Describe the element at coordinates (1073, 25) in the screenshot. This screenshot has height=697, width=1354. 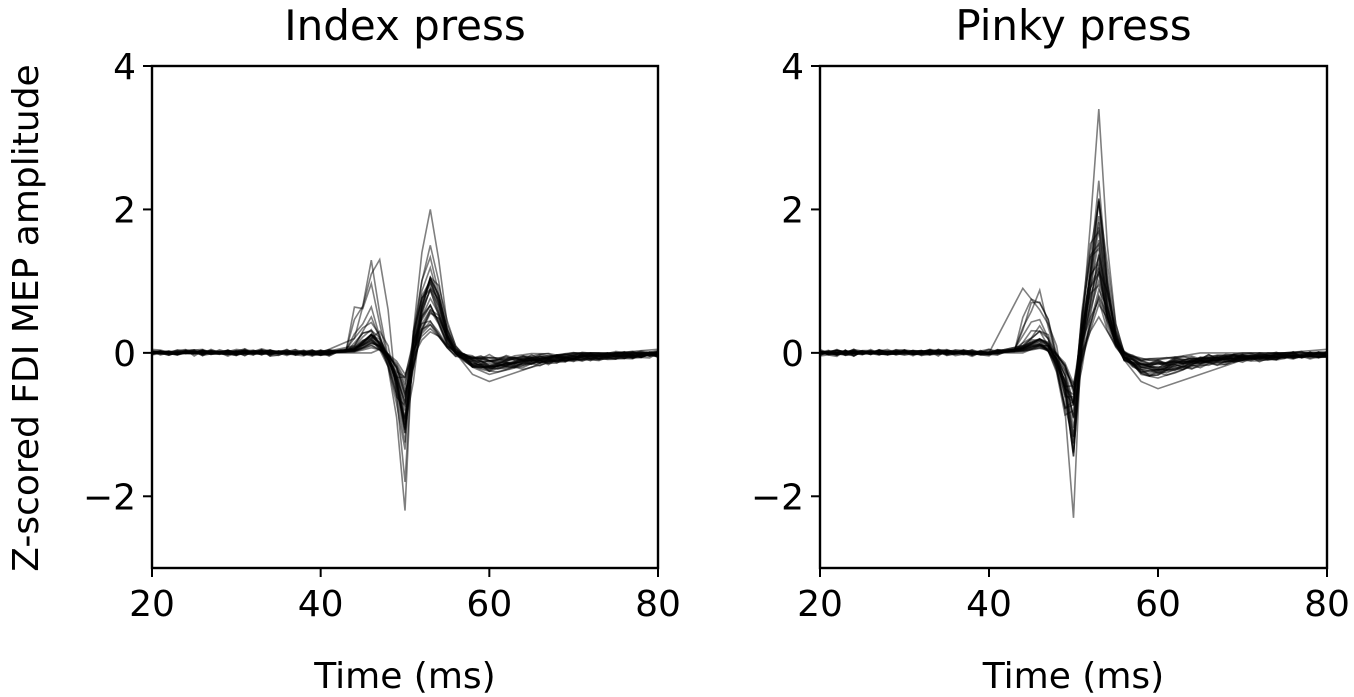
I see `panel-title: Pinky press` at that location.